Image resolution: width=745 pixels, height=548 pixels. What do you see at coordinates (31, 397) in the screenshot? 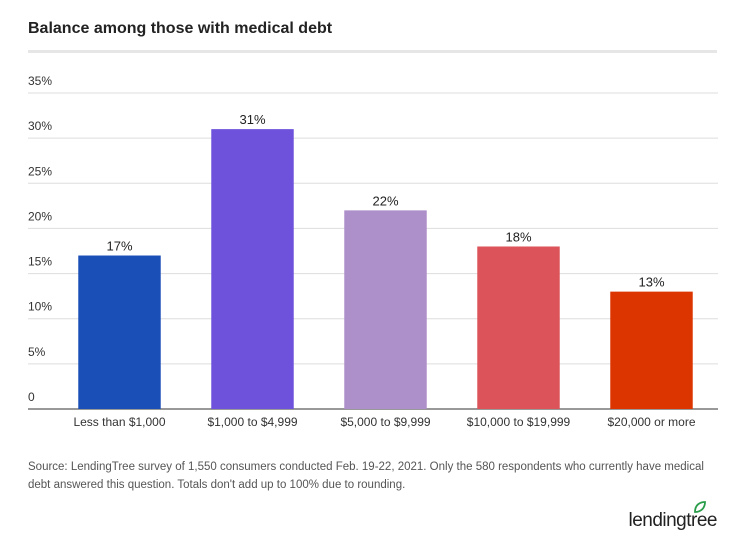
I see `y-tick-label: 0` at bounding box center [31, 397].